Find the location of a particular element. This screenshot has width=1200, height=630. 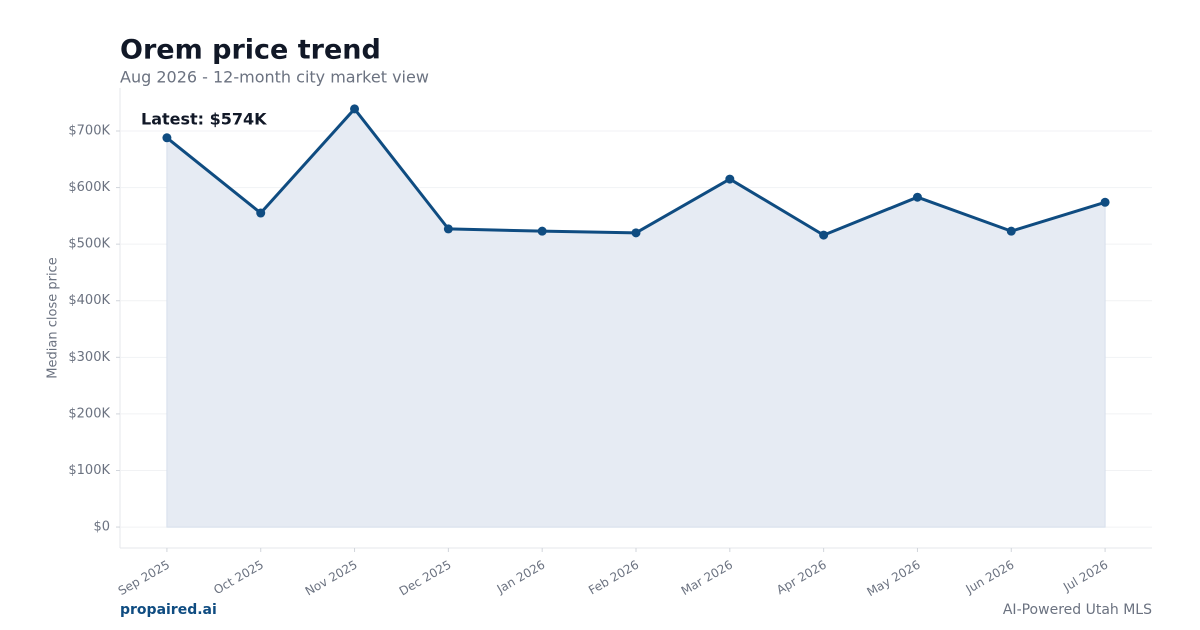

x-tick-label: Jul 2026 is located at coordinates (1085, 576).